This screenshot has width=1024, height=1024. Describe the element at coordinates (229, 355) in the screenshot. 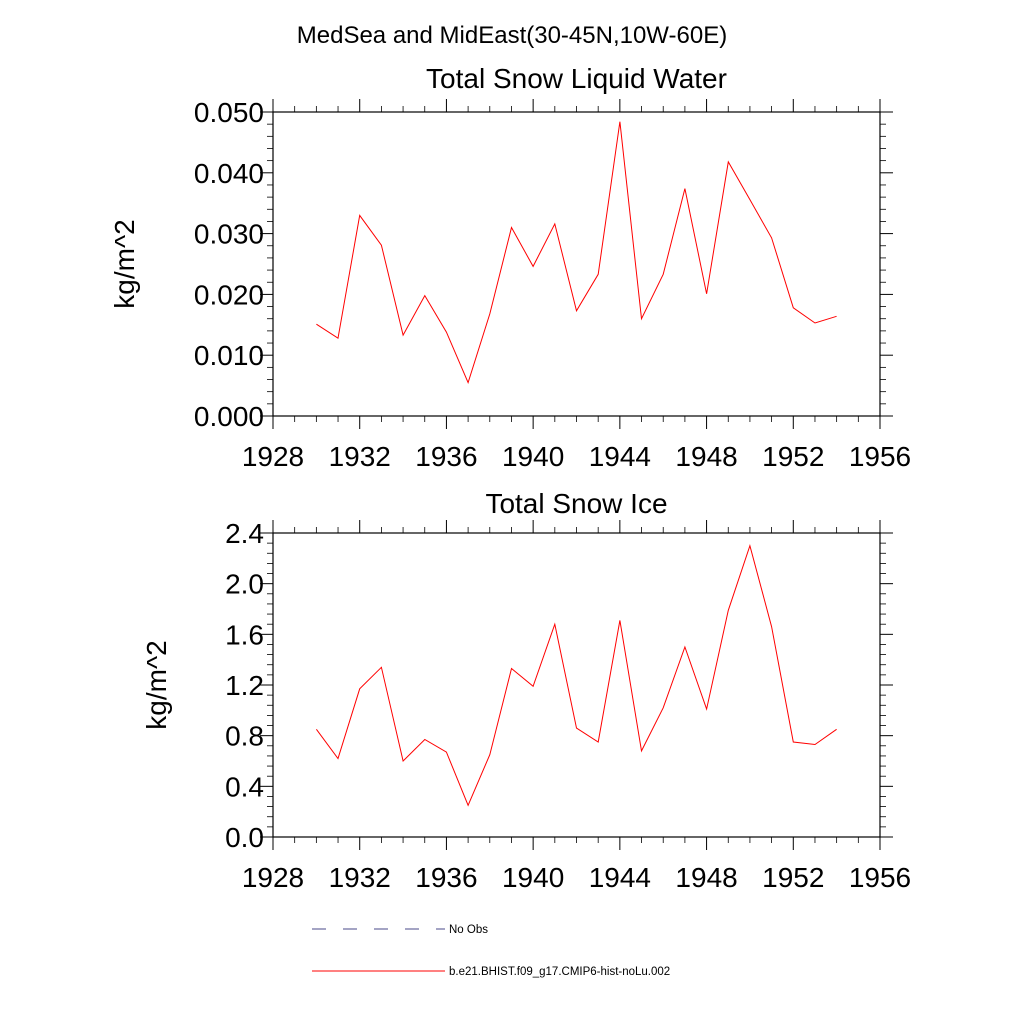

I see `y-tick-label: 0.010` at that location.